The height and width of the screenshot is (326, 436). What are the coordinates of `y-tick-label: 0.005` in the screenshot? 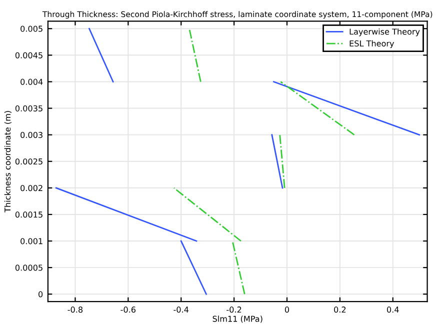 It's located at (31, 29).